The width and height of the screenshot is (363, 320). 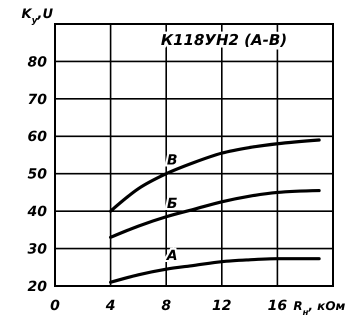 What do you see at coordinates (222, 306) in the screenshot?
I see `x-tick-label: 12` at bounding box center [222, 306].